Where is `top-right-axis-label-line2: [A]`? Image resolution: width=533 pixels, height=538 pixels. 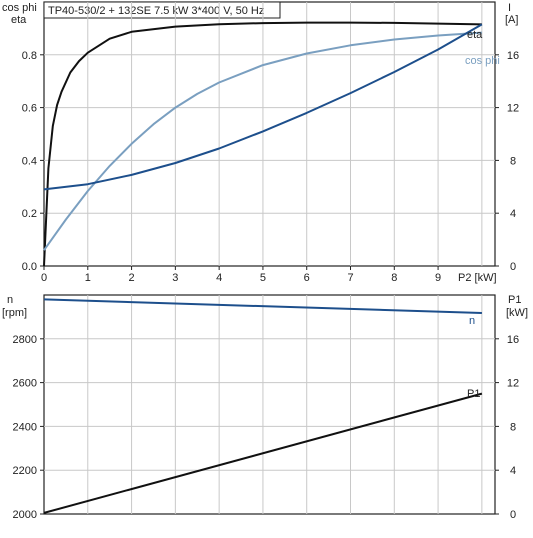
top-right-axis-label-line2: [A] is located at coordinates (511, 20).